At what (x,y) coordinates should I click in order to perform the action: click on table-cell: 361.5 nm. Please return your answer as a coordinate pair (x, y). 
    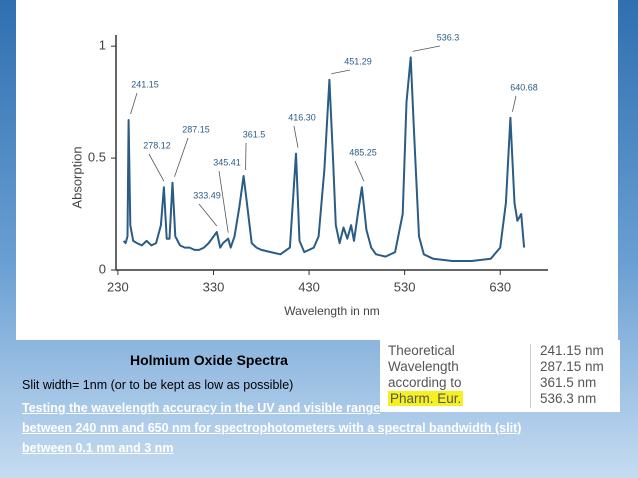
    Looking at the image, I should click on (568, 382).